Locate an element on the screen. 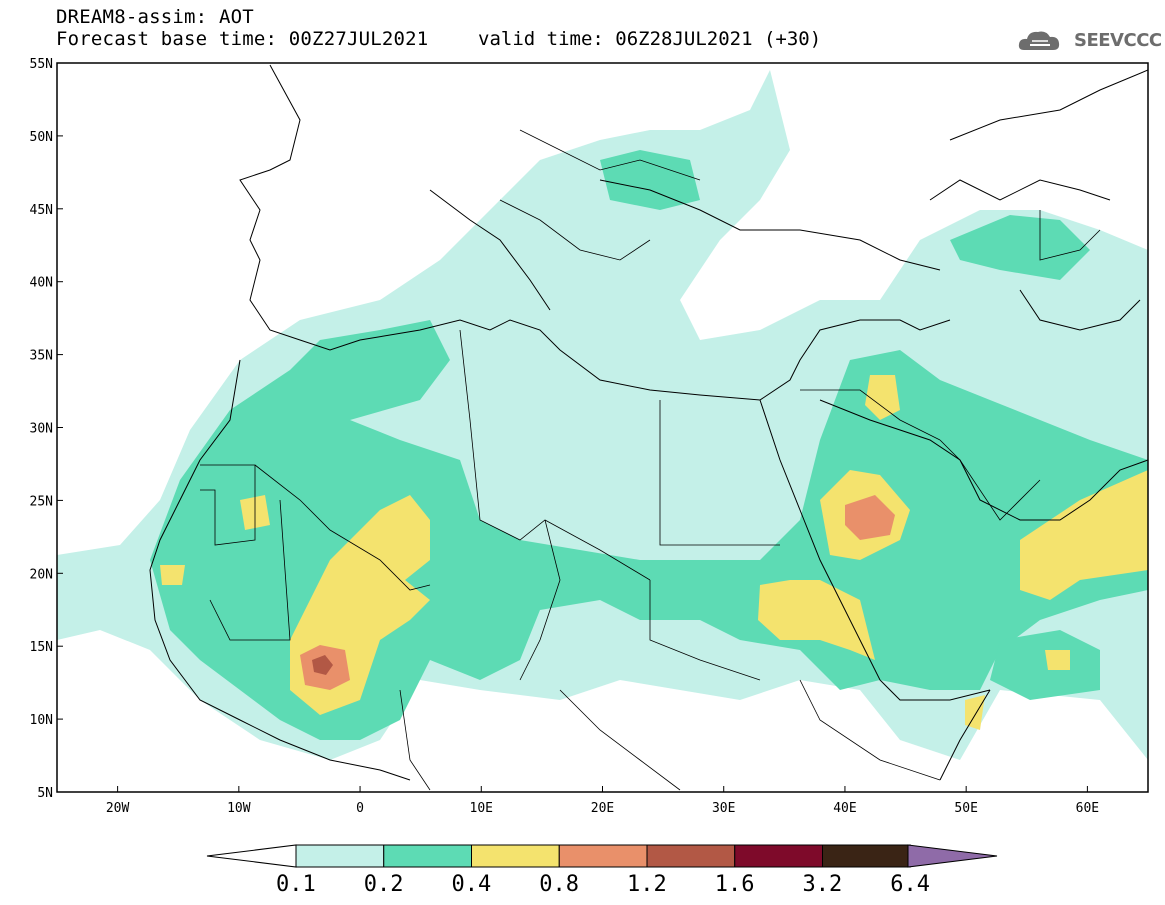  lat-tick-label: 35N is located at coordinates (41, 356).